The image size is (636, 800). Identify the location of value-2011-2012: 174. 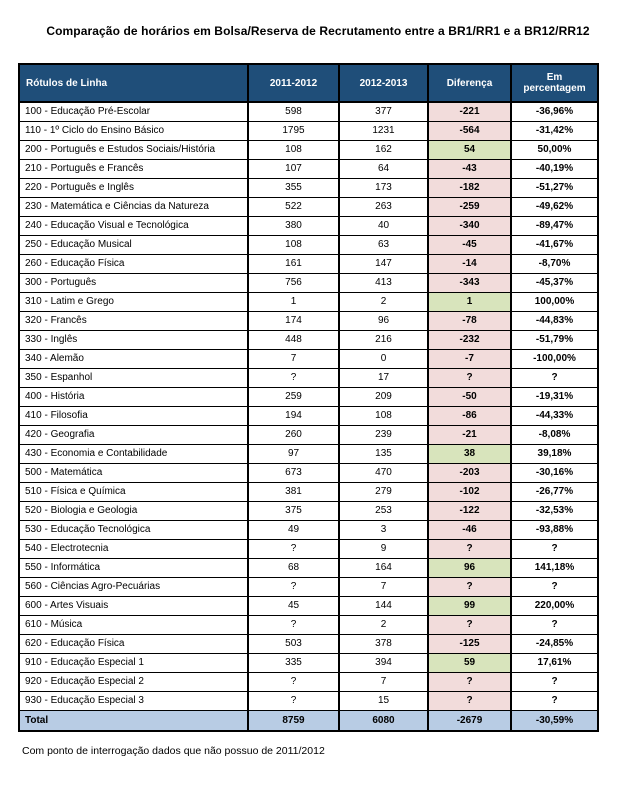
(293, 320).